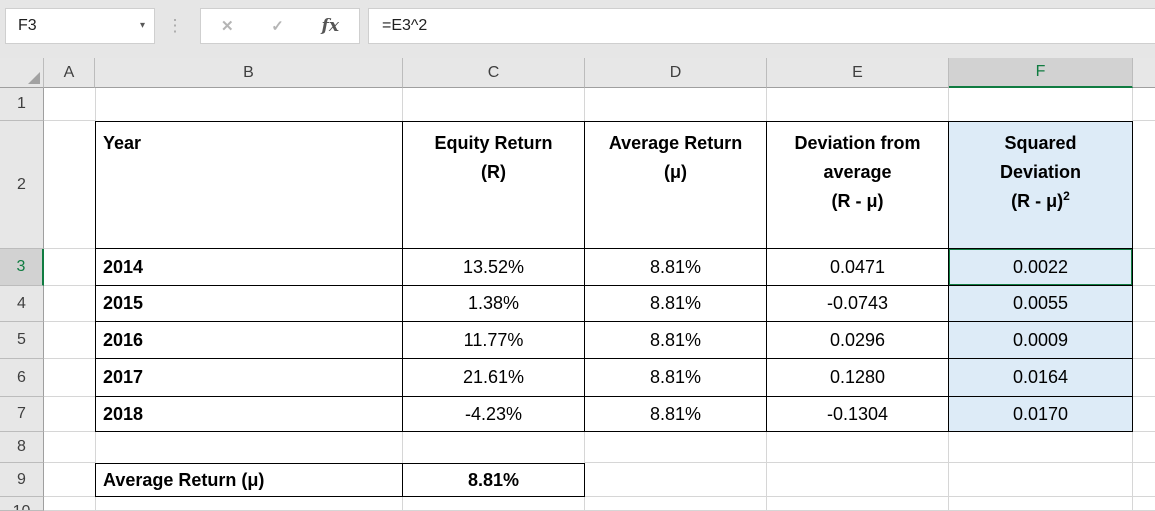 The image size is (1155, 511). I want to click on cell-e7: -0.1304, so click(858, 414).